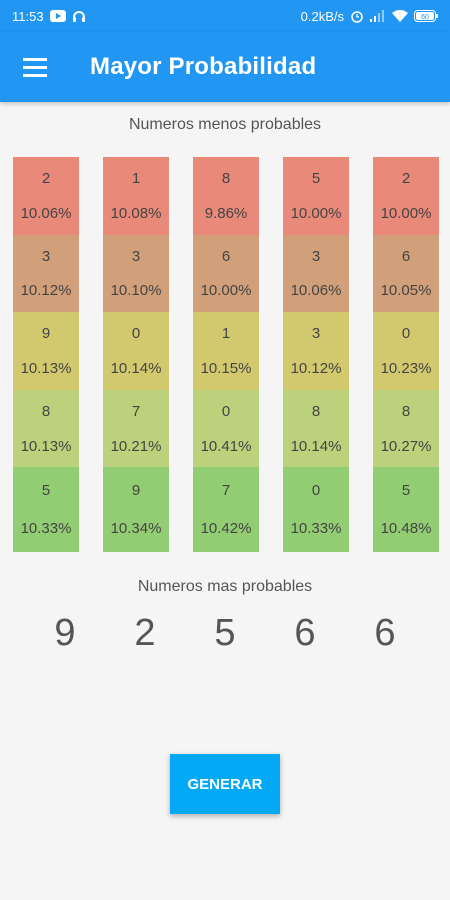  Describe the element at coordinates (136, 529) in the screenshot. I see `cell-percentage: 10.34%` at that location.